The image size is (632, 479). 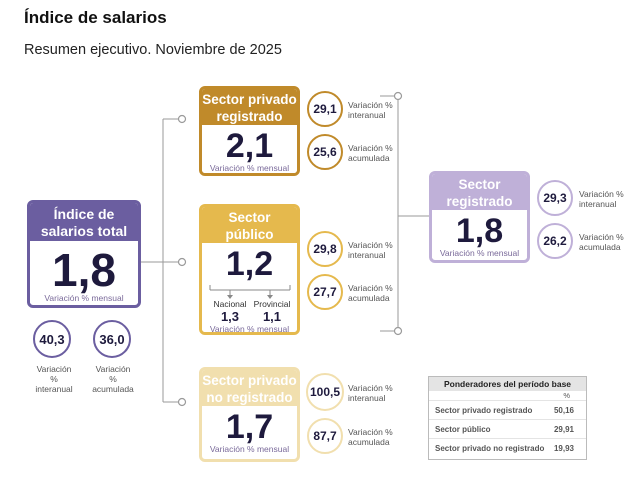 I want to click on card-header: Índice de salarios total, so click(x=84, y=222).